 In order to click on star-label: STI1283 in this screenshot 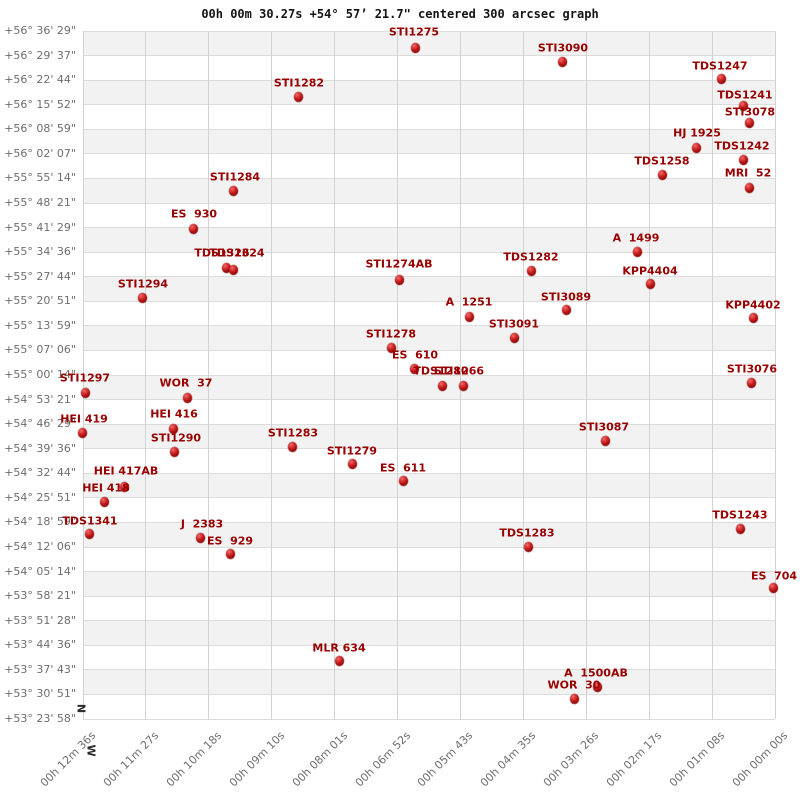, I will do `click(293, 433)`.